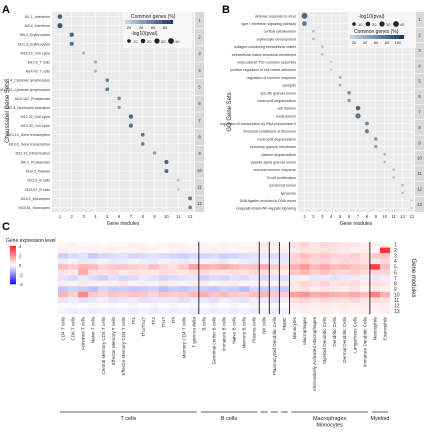 This screenshot has width=434, height=440. Describe the element at coordinates (324, 339) in the screenshot. I see `column-label: Myeloid Dendritic Cells` at that location.